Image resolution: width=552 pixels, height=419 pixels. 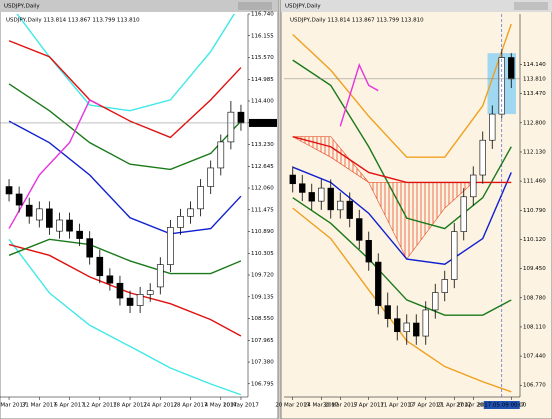 I want to click on y-tick-label: 107.965, so click(x=262, y=341).